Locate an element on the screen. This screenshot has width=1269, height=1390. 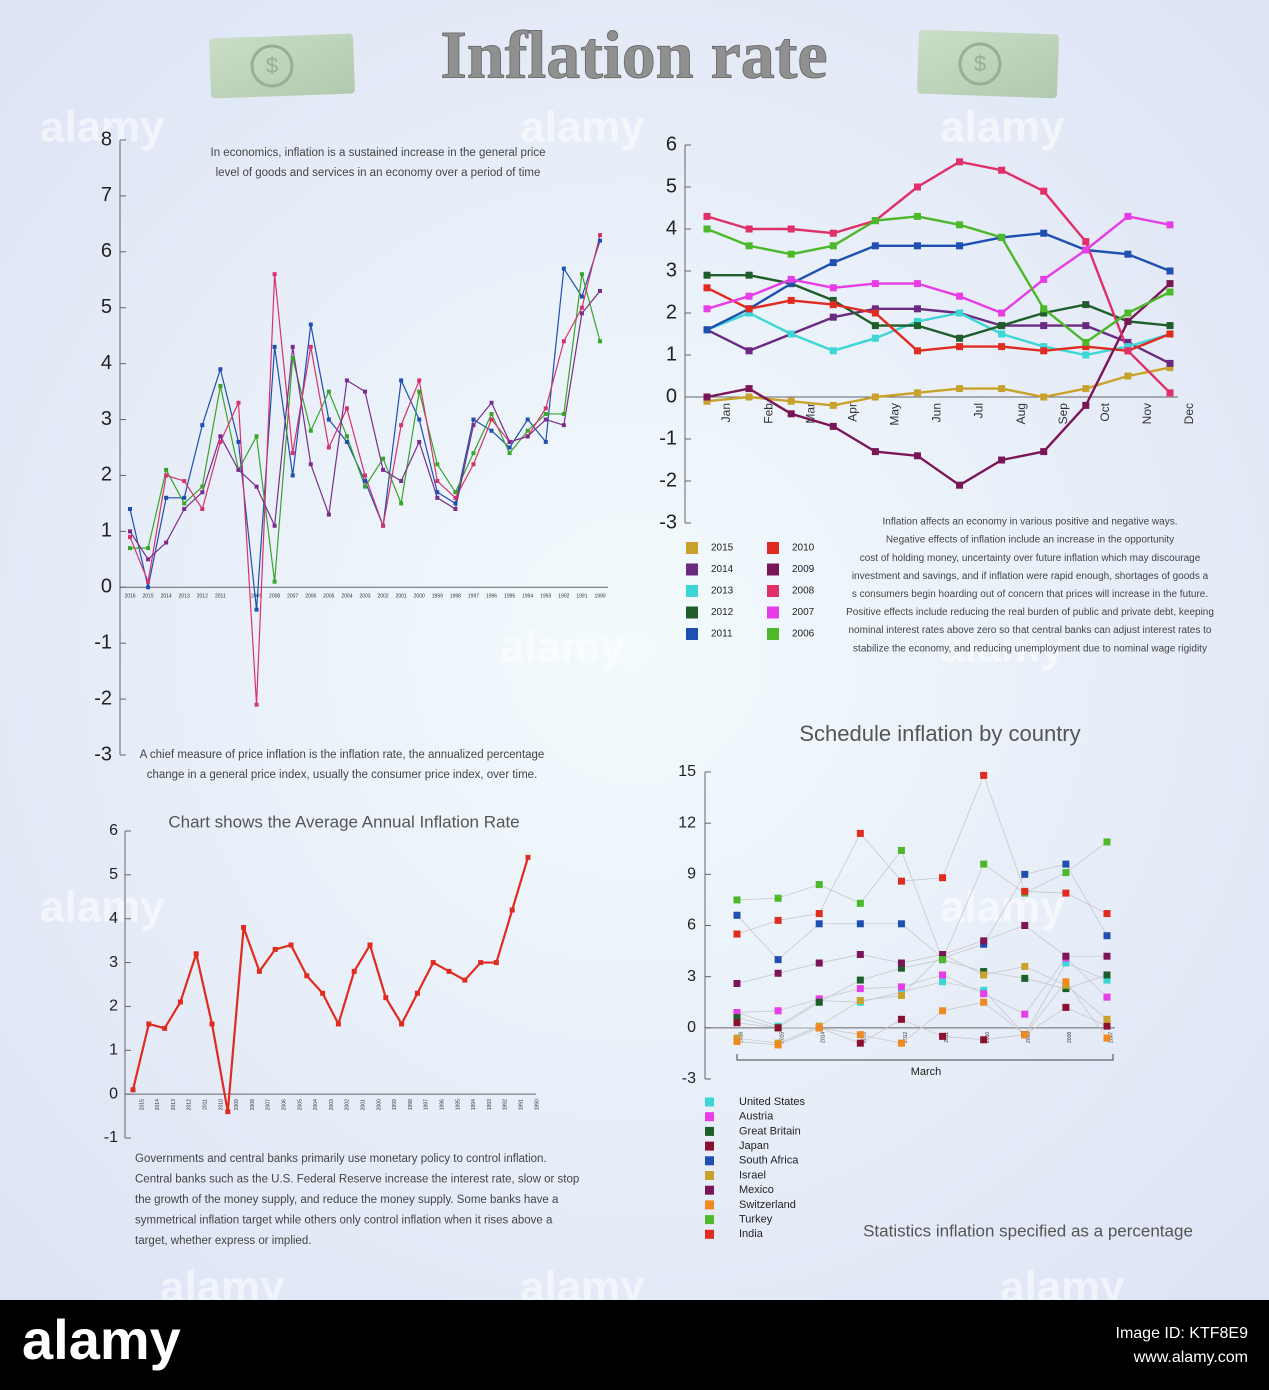
x-tick-label: 2002 is located at coordinates (348, 1104).